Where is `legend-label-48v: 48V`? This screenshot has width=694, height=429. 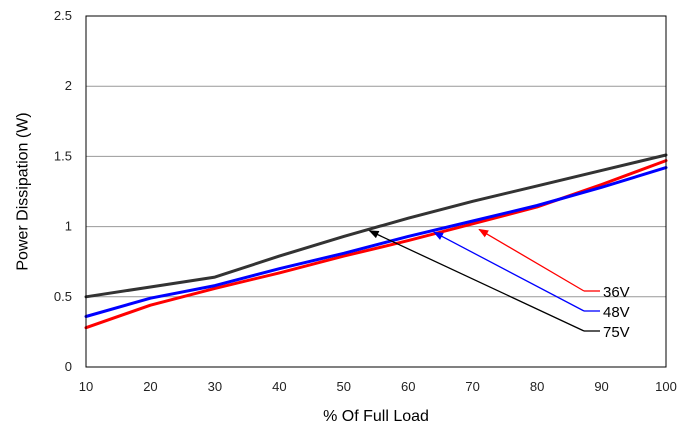 legend-label-48v: 48V is located at coordinates (616, 312).